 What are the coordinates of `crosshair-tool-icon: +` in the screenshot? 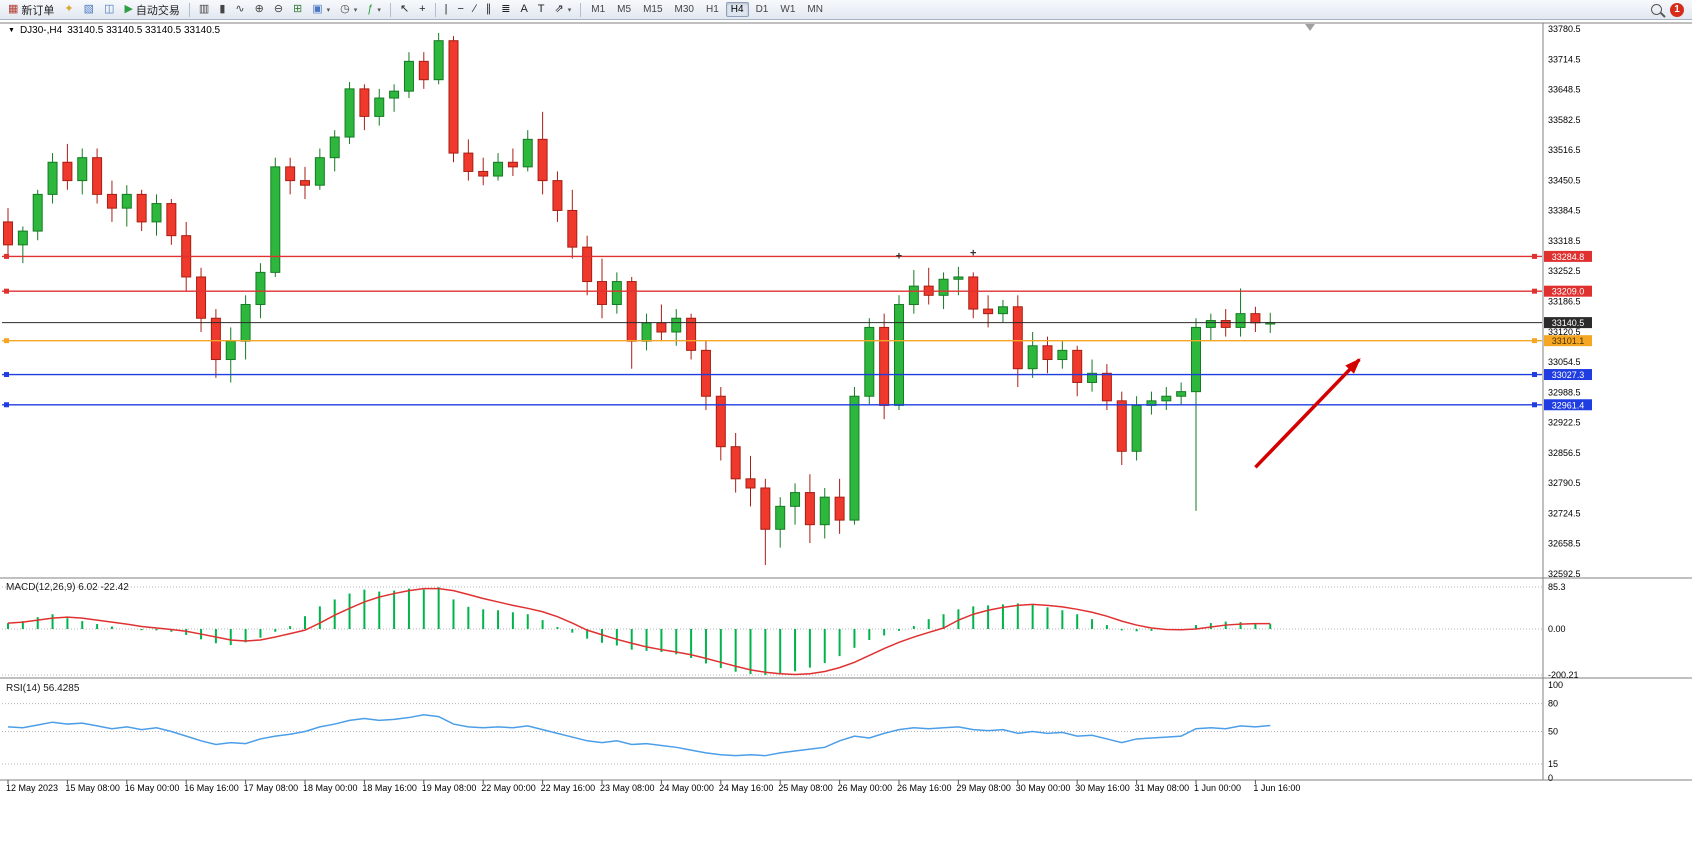 It's located at (422, 9).